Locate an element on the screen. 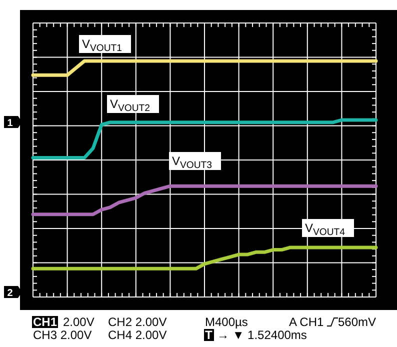 Image resolution: width=397 pixels, height=347 pixels. text: A CH1 is located at coordinates (306, 322).